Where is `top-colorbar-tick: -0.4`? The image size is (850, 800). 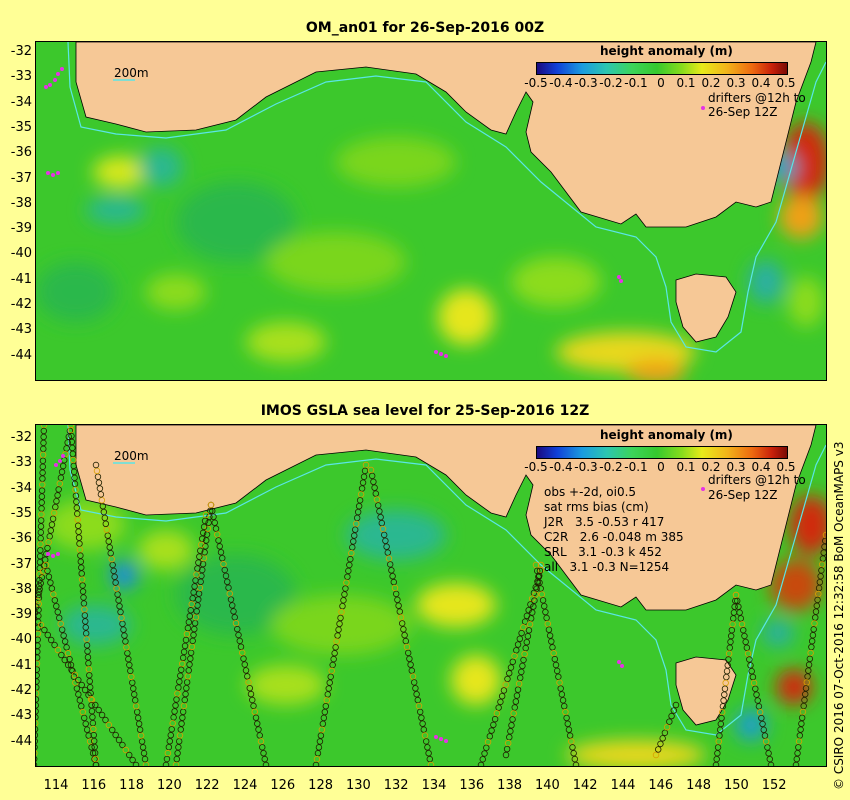
top-colorbar-tick: -0.4 is located at coordinates (561, 83).